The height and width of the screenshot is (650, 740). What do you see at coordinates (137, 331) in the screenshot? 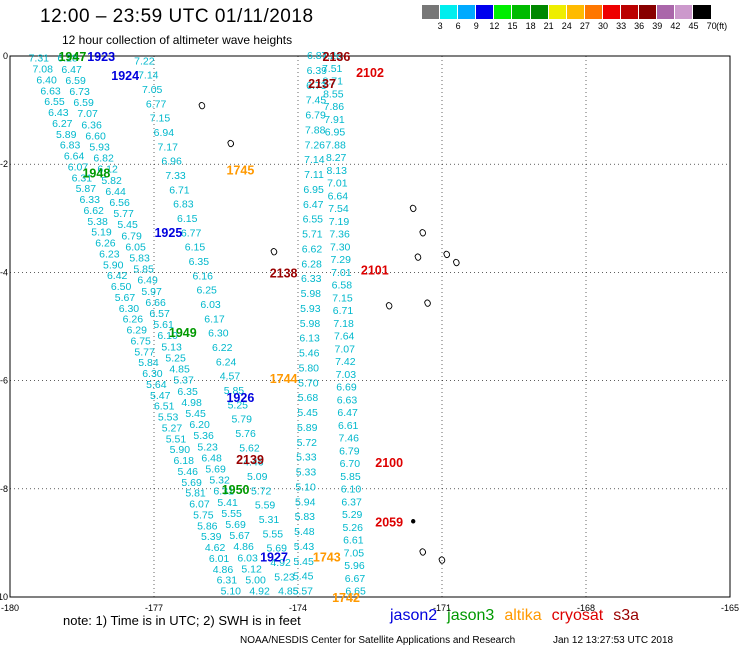
I see `wave-height-value: 6.29` at bounding box center [137, 331].